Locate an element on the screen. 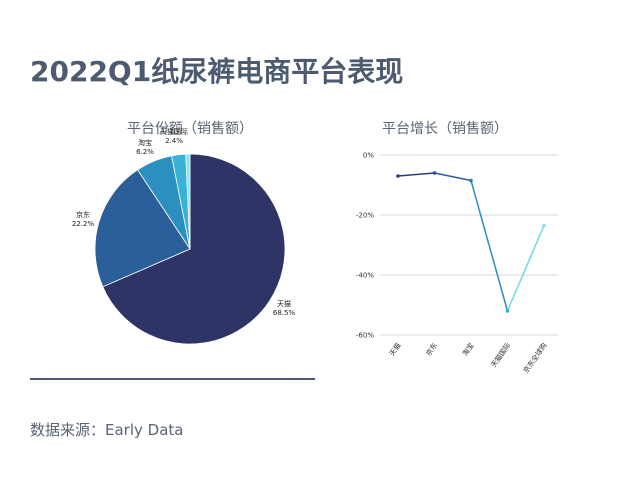 The height and width of the screenshot is (480, 640). y-tick-label: -40% is located at coordinates (365, 276).